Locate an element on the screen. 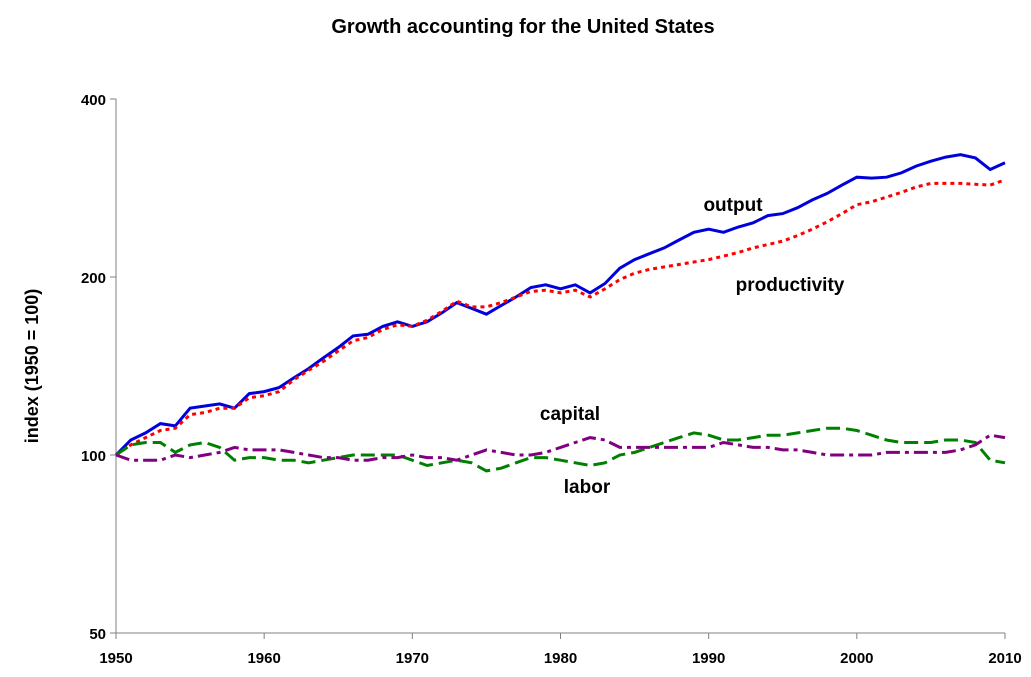  x-tick-label: 2010 is located at coordinates (1004, 658).